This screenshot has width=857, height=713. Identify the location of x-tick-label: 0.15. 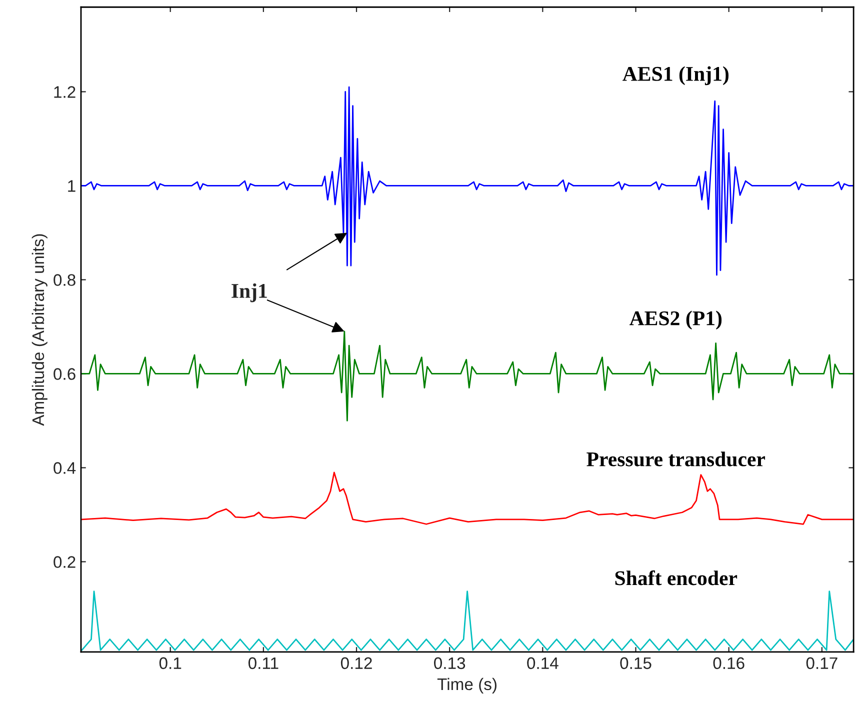
(636, 663).